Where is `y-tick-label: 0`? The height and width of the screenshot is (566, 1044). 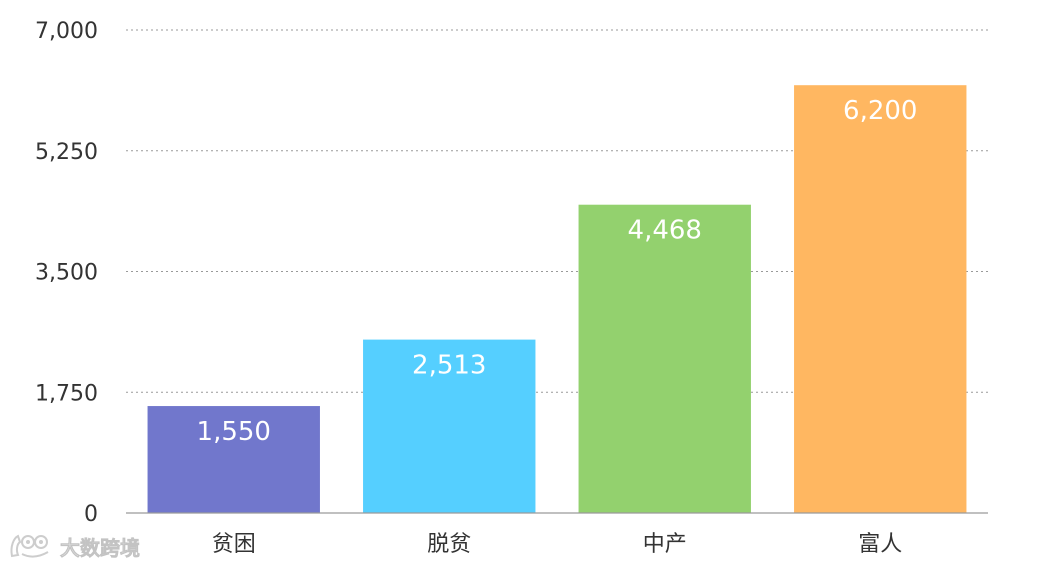
y-tick-label: 0 is located at coordinates (91, 514).